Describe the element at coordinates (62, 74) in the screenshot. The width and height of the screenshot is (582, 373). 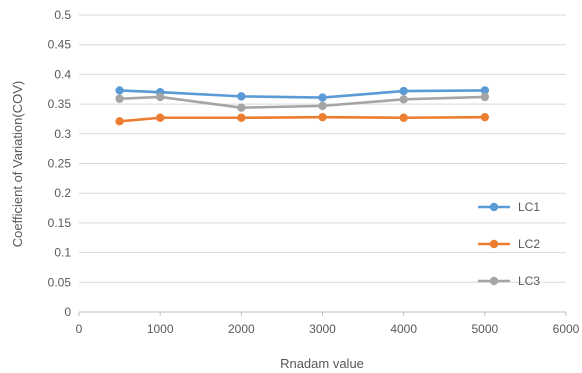
I see `y-tick-label: 0.4` at that location.